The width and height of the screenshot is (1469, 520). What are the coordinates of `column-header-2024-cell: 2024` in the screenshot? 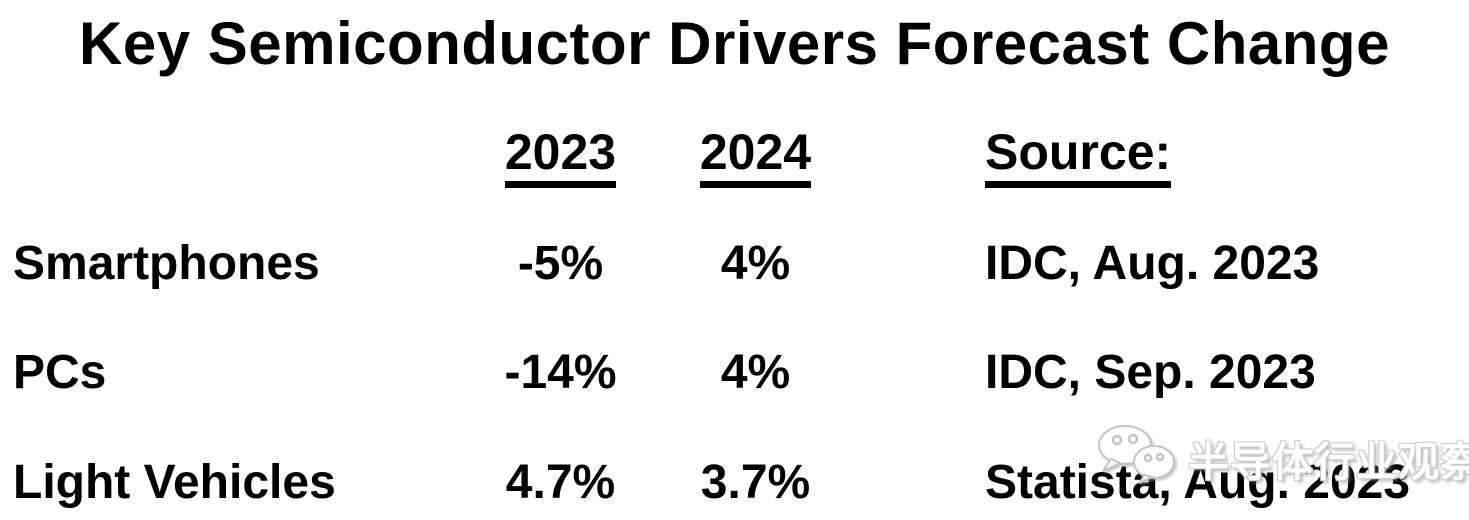 It's located at (755, 157).